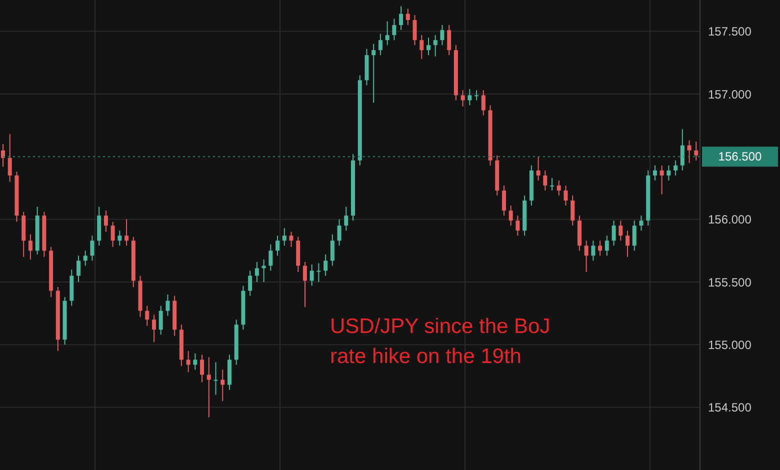  I want to click on ref-line-label: 156.500, so click(740, 157).